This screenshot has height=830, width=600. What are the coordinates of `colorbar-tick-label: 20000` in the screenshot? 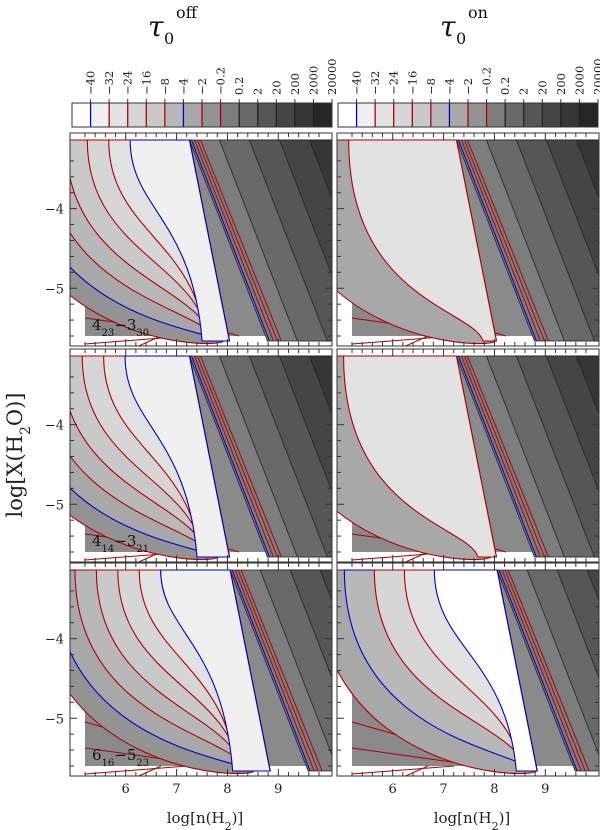 It's located at (595, 76).